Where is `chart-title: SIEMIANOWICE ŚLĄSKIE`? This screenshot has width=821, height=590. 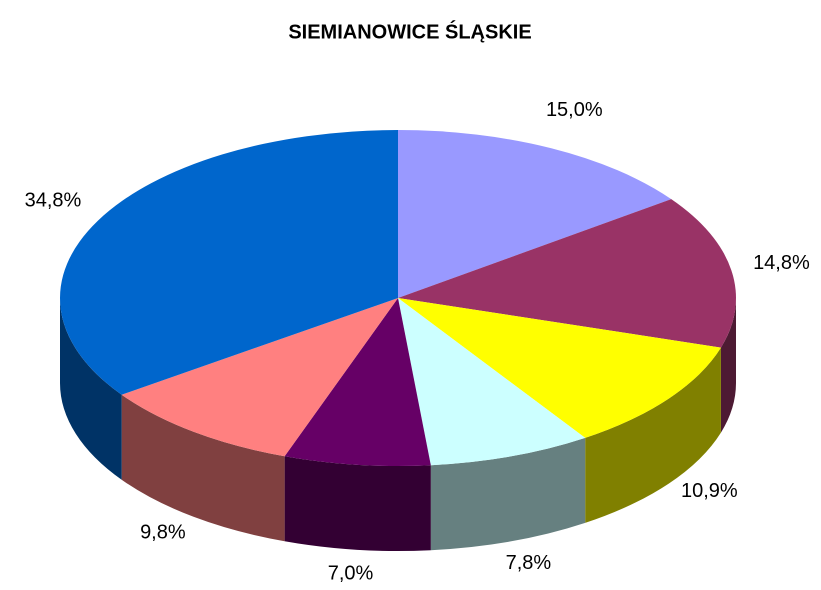
chart-title: SIEMIANOWICE ŚLĄSKIE is located at coordinates (409, 31).